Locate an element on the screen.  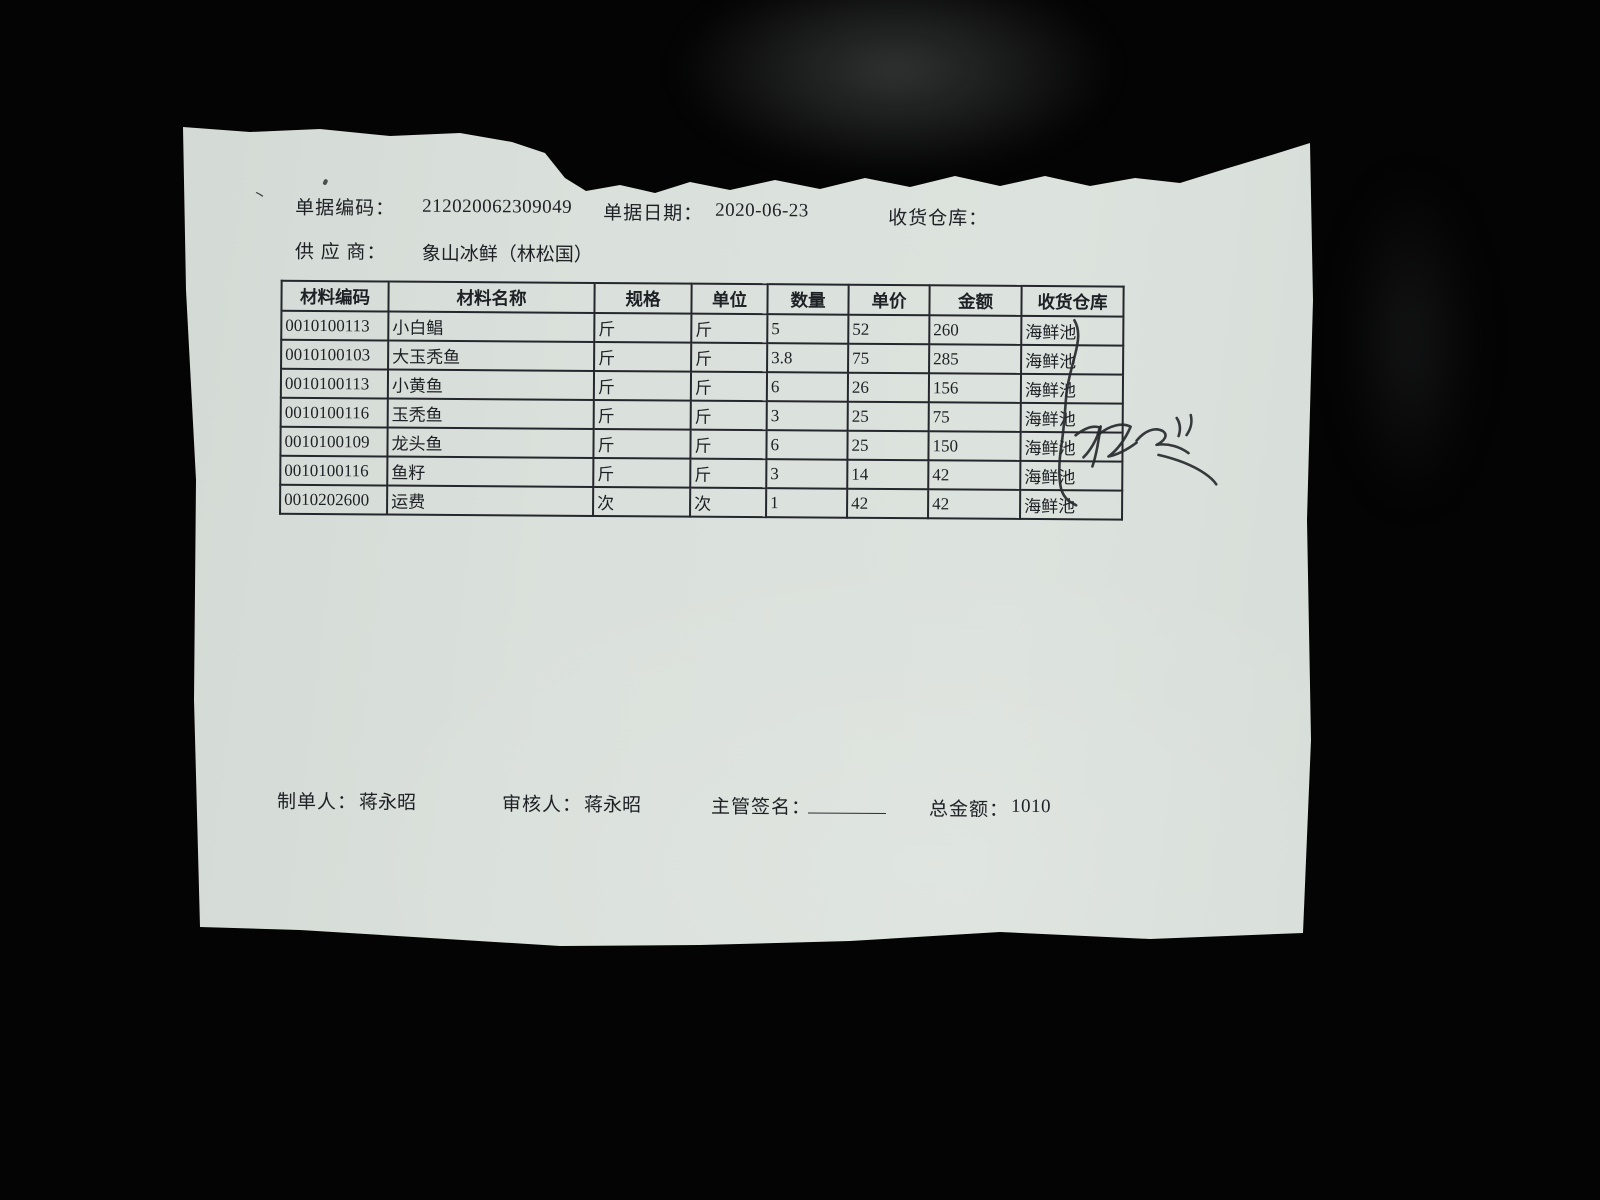
camera-glare is located at coordinates (895, 105).